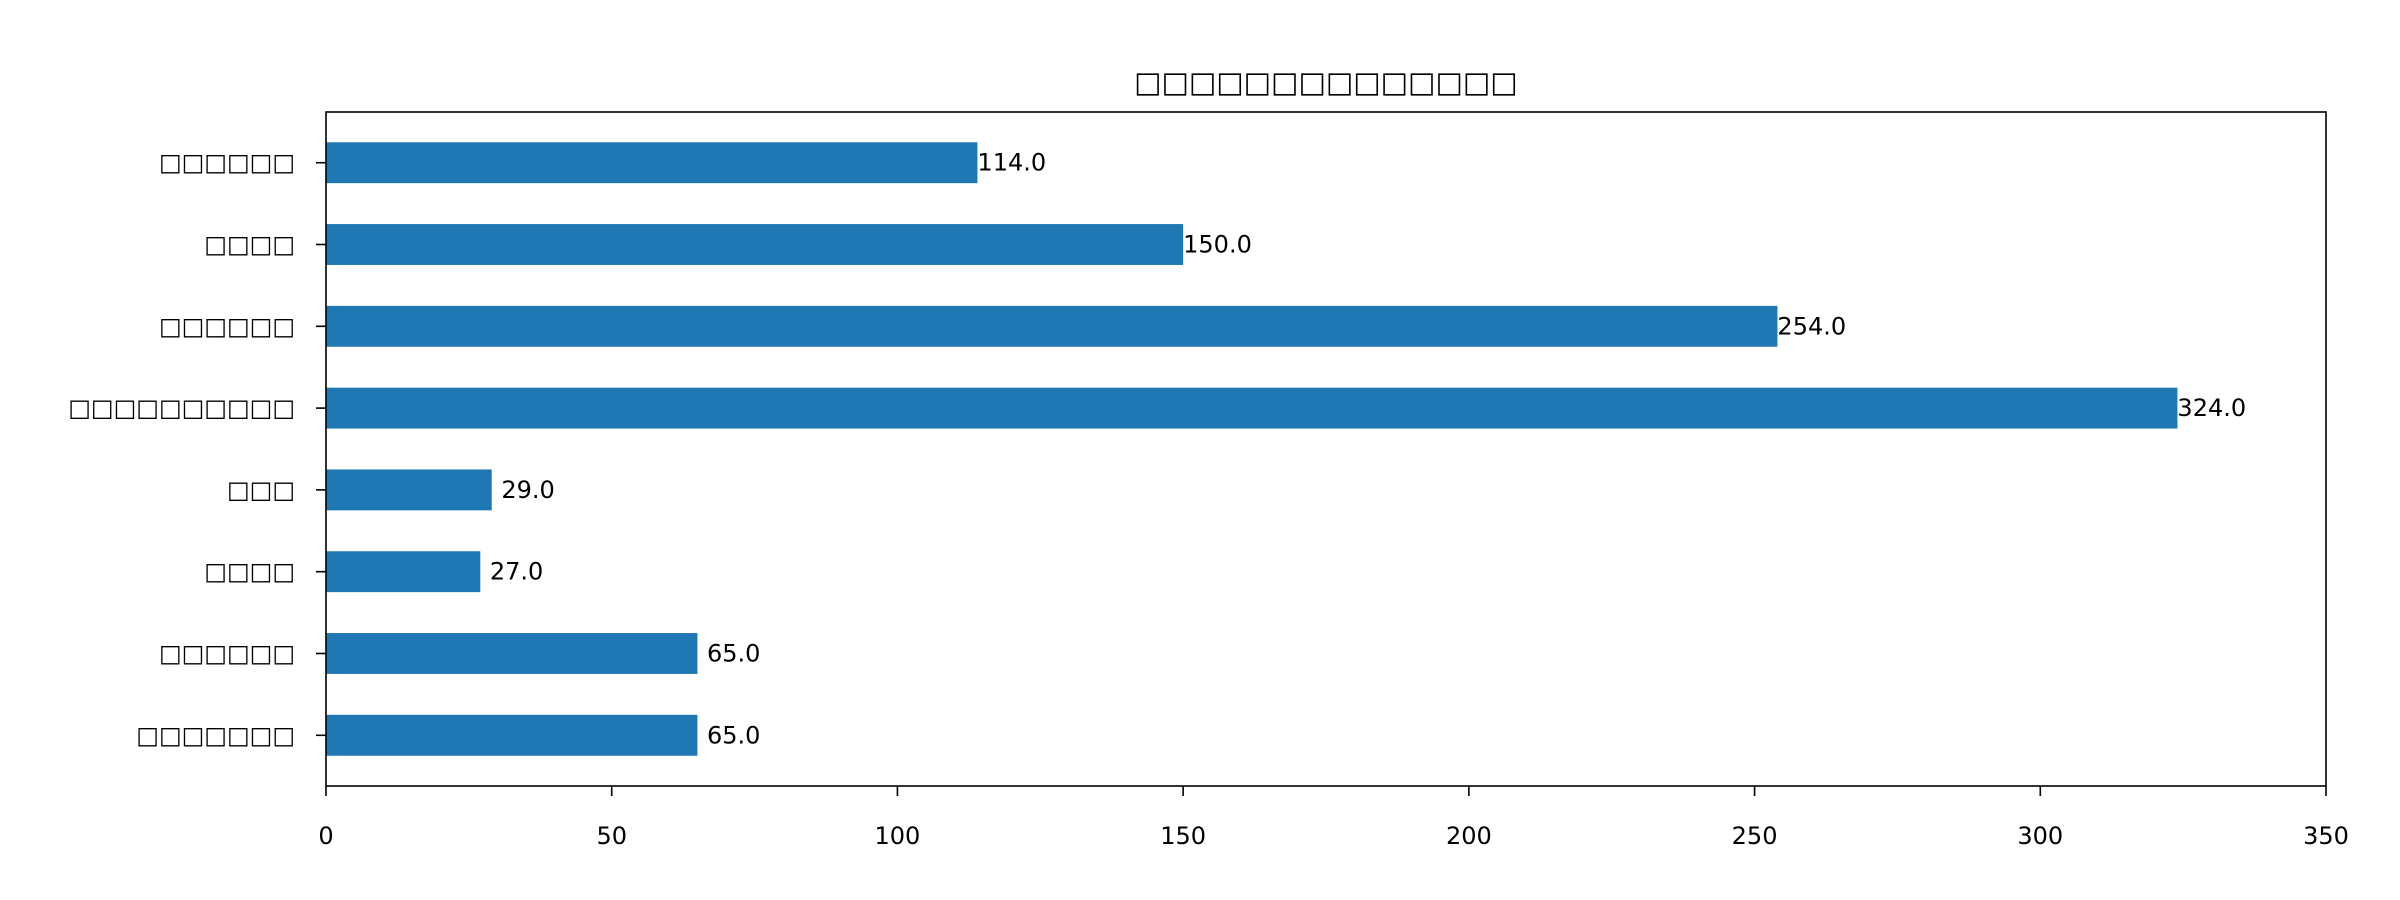 The image size is (2400, 900). I want to click on data-label: 254.0, so click(1811, 326).